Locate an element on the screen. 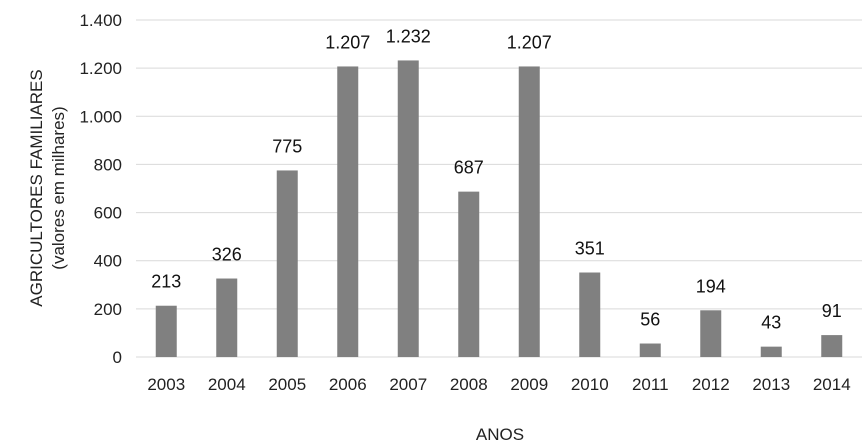  x-tick-label: 2013 is located at coordinates (771, 384).